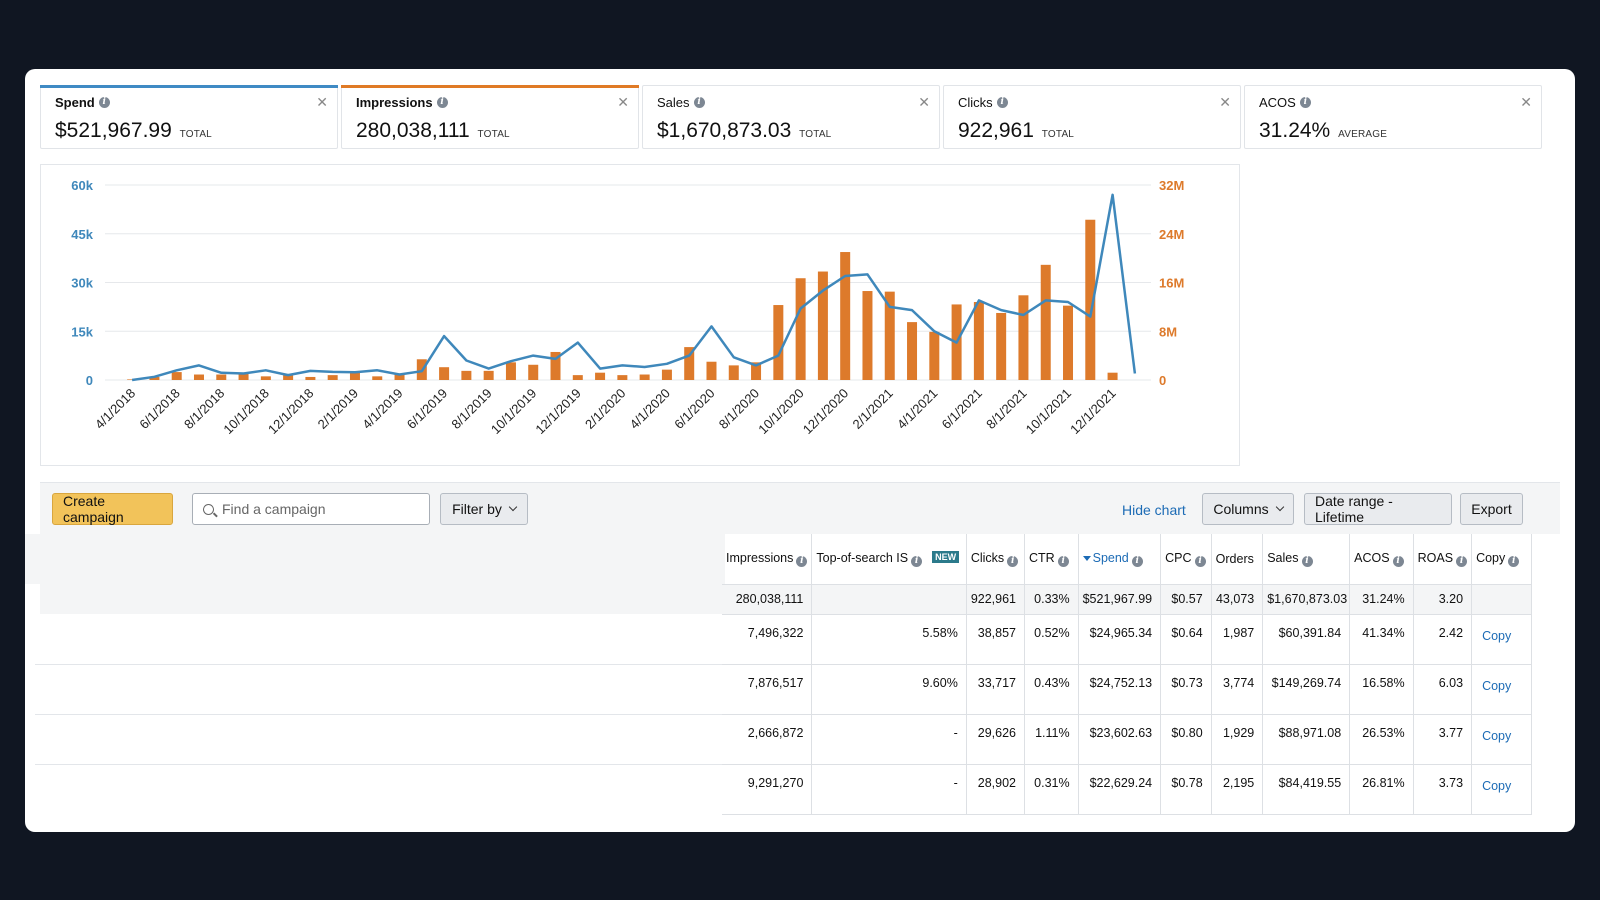  What do you see at coordinates (115, 409) in the screenshot?
I see `x-tick-label: 4/1/2018` at bounding box center [115, 409].